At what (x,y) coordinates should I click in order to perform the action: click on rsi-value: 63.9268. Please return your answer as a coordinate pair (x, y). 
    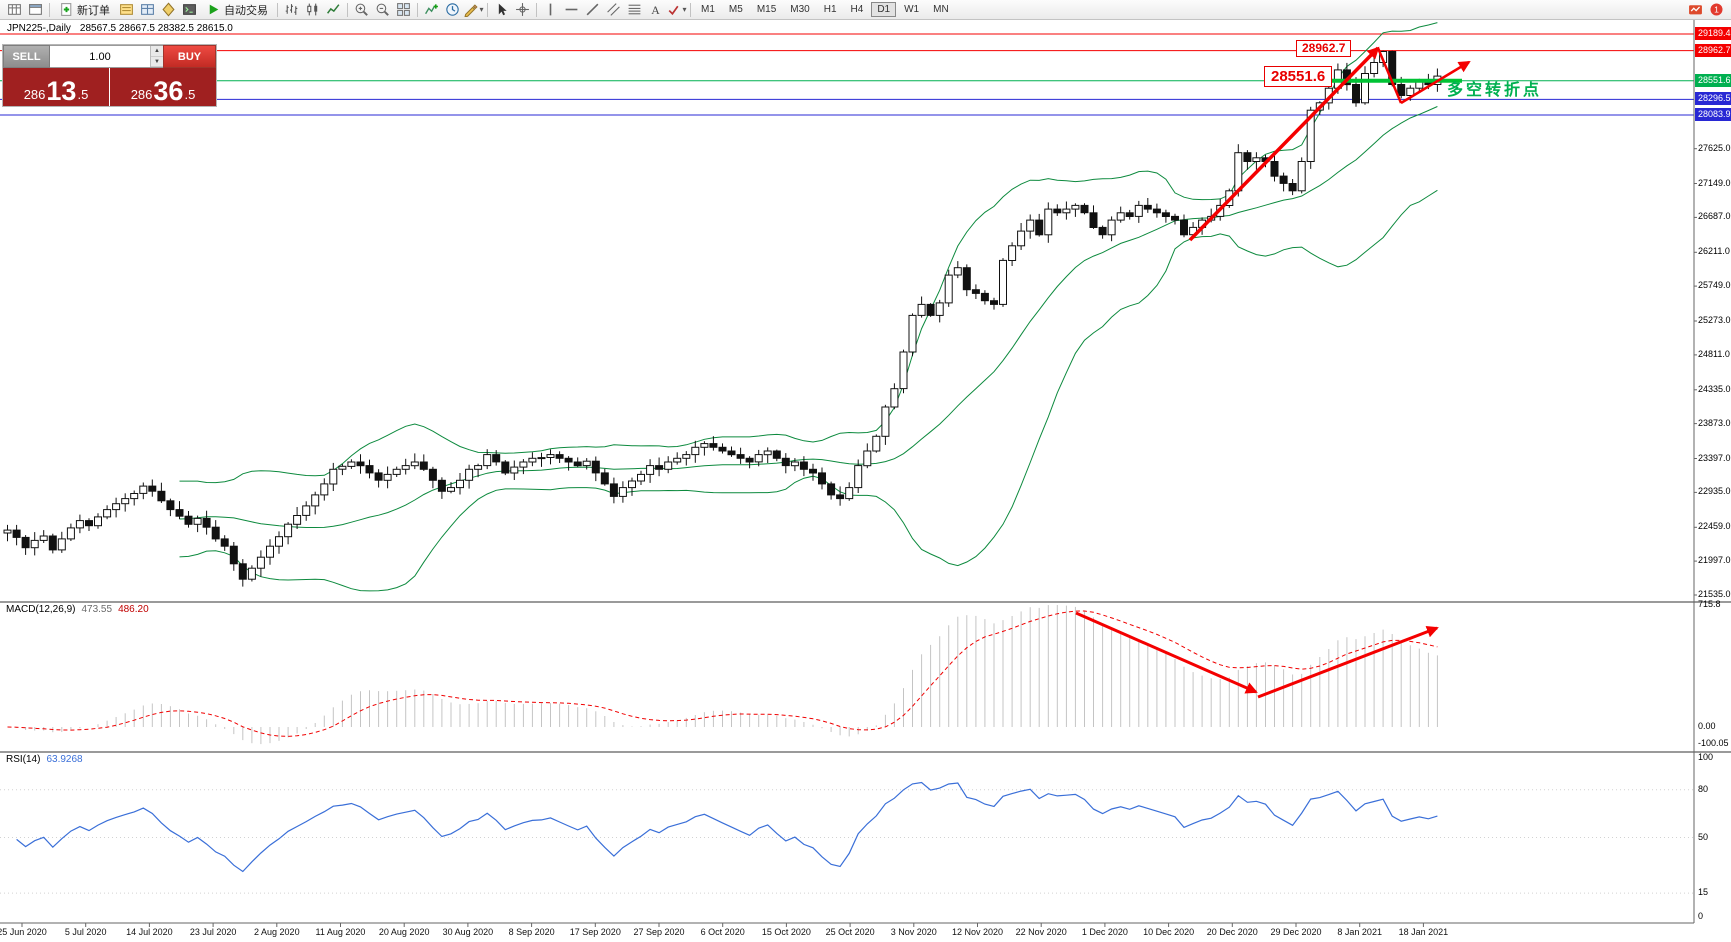
    Looking at the image, I should click on (64, 759).